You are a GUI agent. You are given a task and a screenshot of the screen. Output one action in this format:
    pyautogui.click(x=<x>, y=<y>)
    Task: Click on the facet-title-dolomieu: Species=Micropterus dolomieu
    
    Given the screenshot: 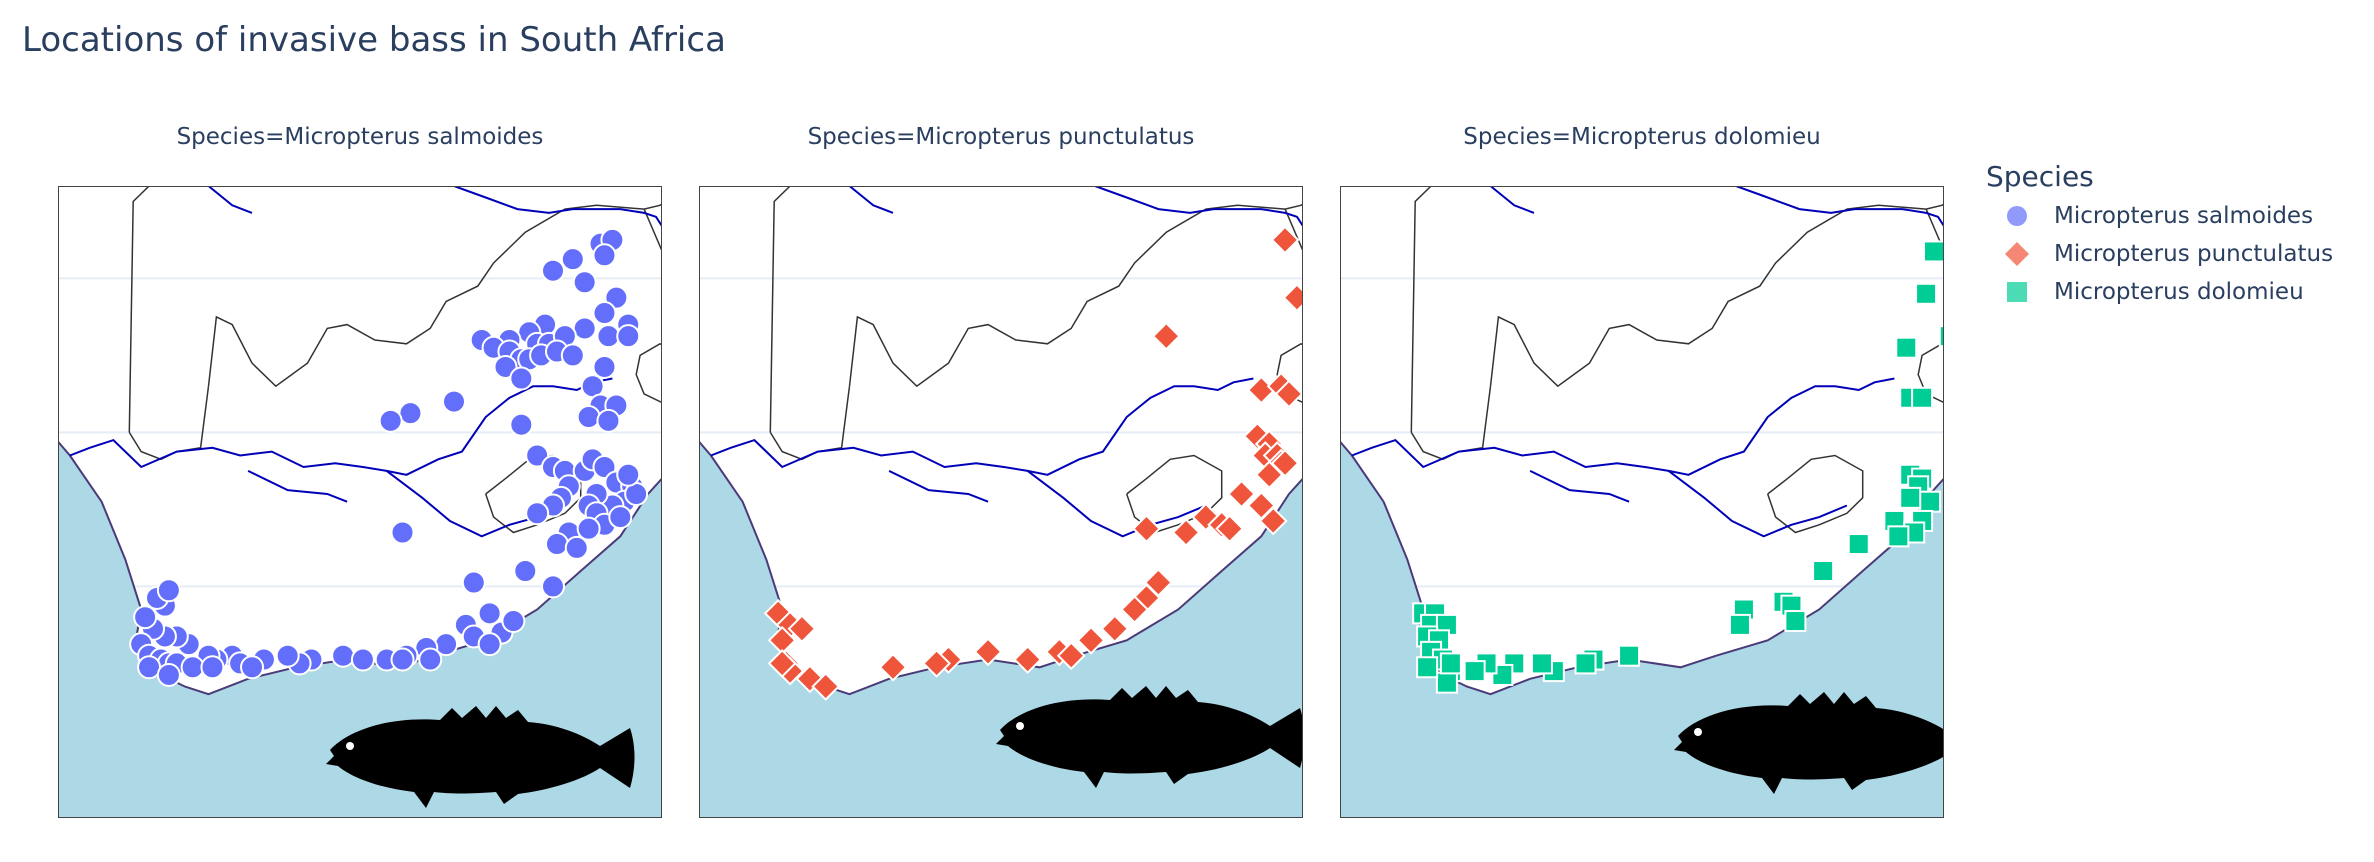 What is the action you would take?
    pyautogui.click(x=1642, y=137)
    